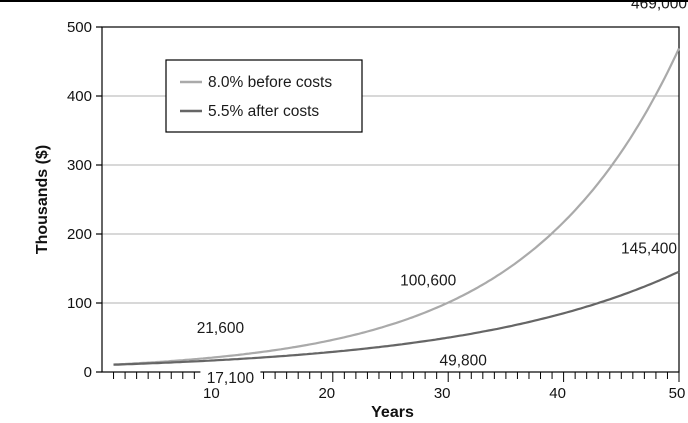  I want to click on data-label: 21,600, so click(221, 328).